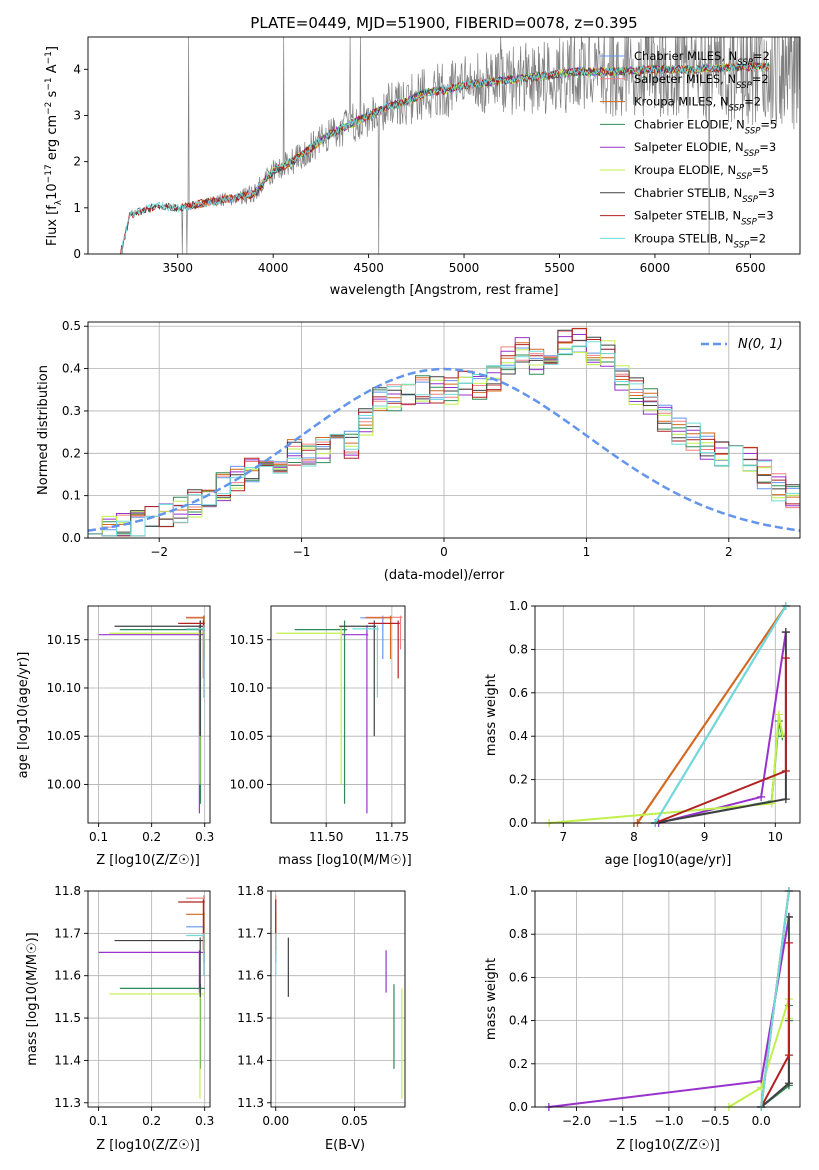 This screenshot has width=819, height=1170. What do you see at coordinates (518, 649) in the screenshot?
I see `y-tick-label: 0.8` at bounding box center [518, 649].